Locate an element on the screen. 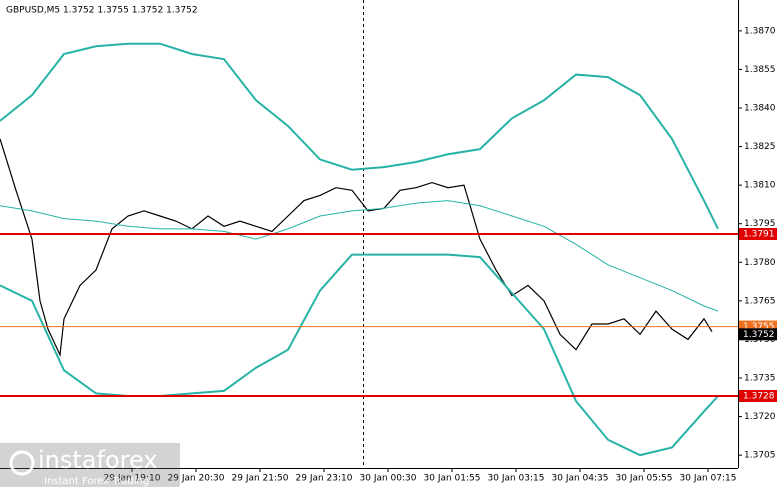  level-label: 1.3791 is located at coordinates (759, 235).